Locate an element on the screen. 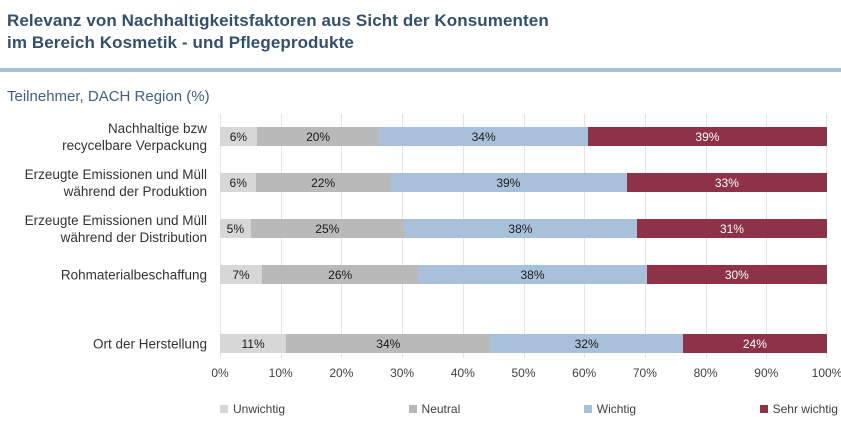 The width and height of the screenshot is (841, 422). segment-value-label: 31% is located at coordinates (731, 228).